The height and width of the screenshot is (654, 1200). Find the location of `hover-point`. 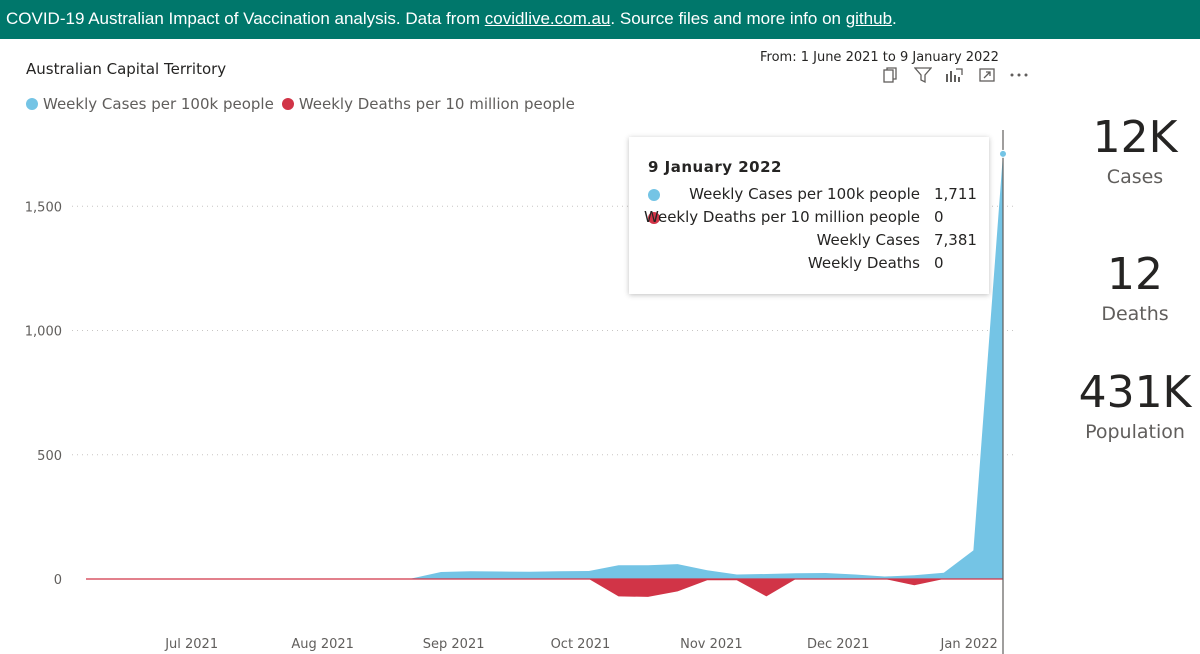

hover-point is located at coordinates (1003, 153).